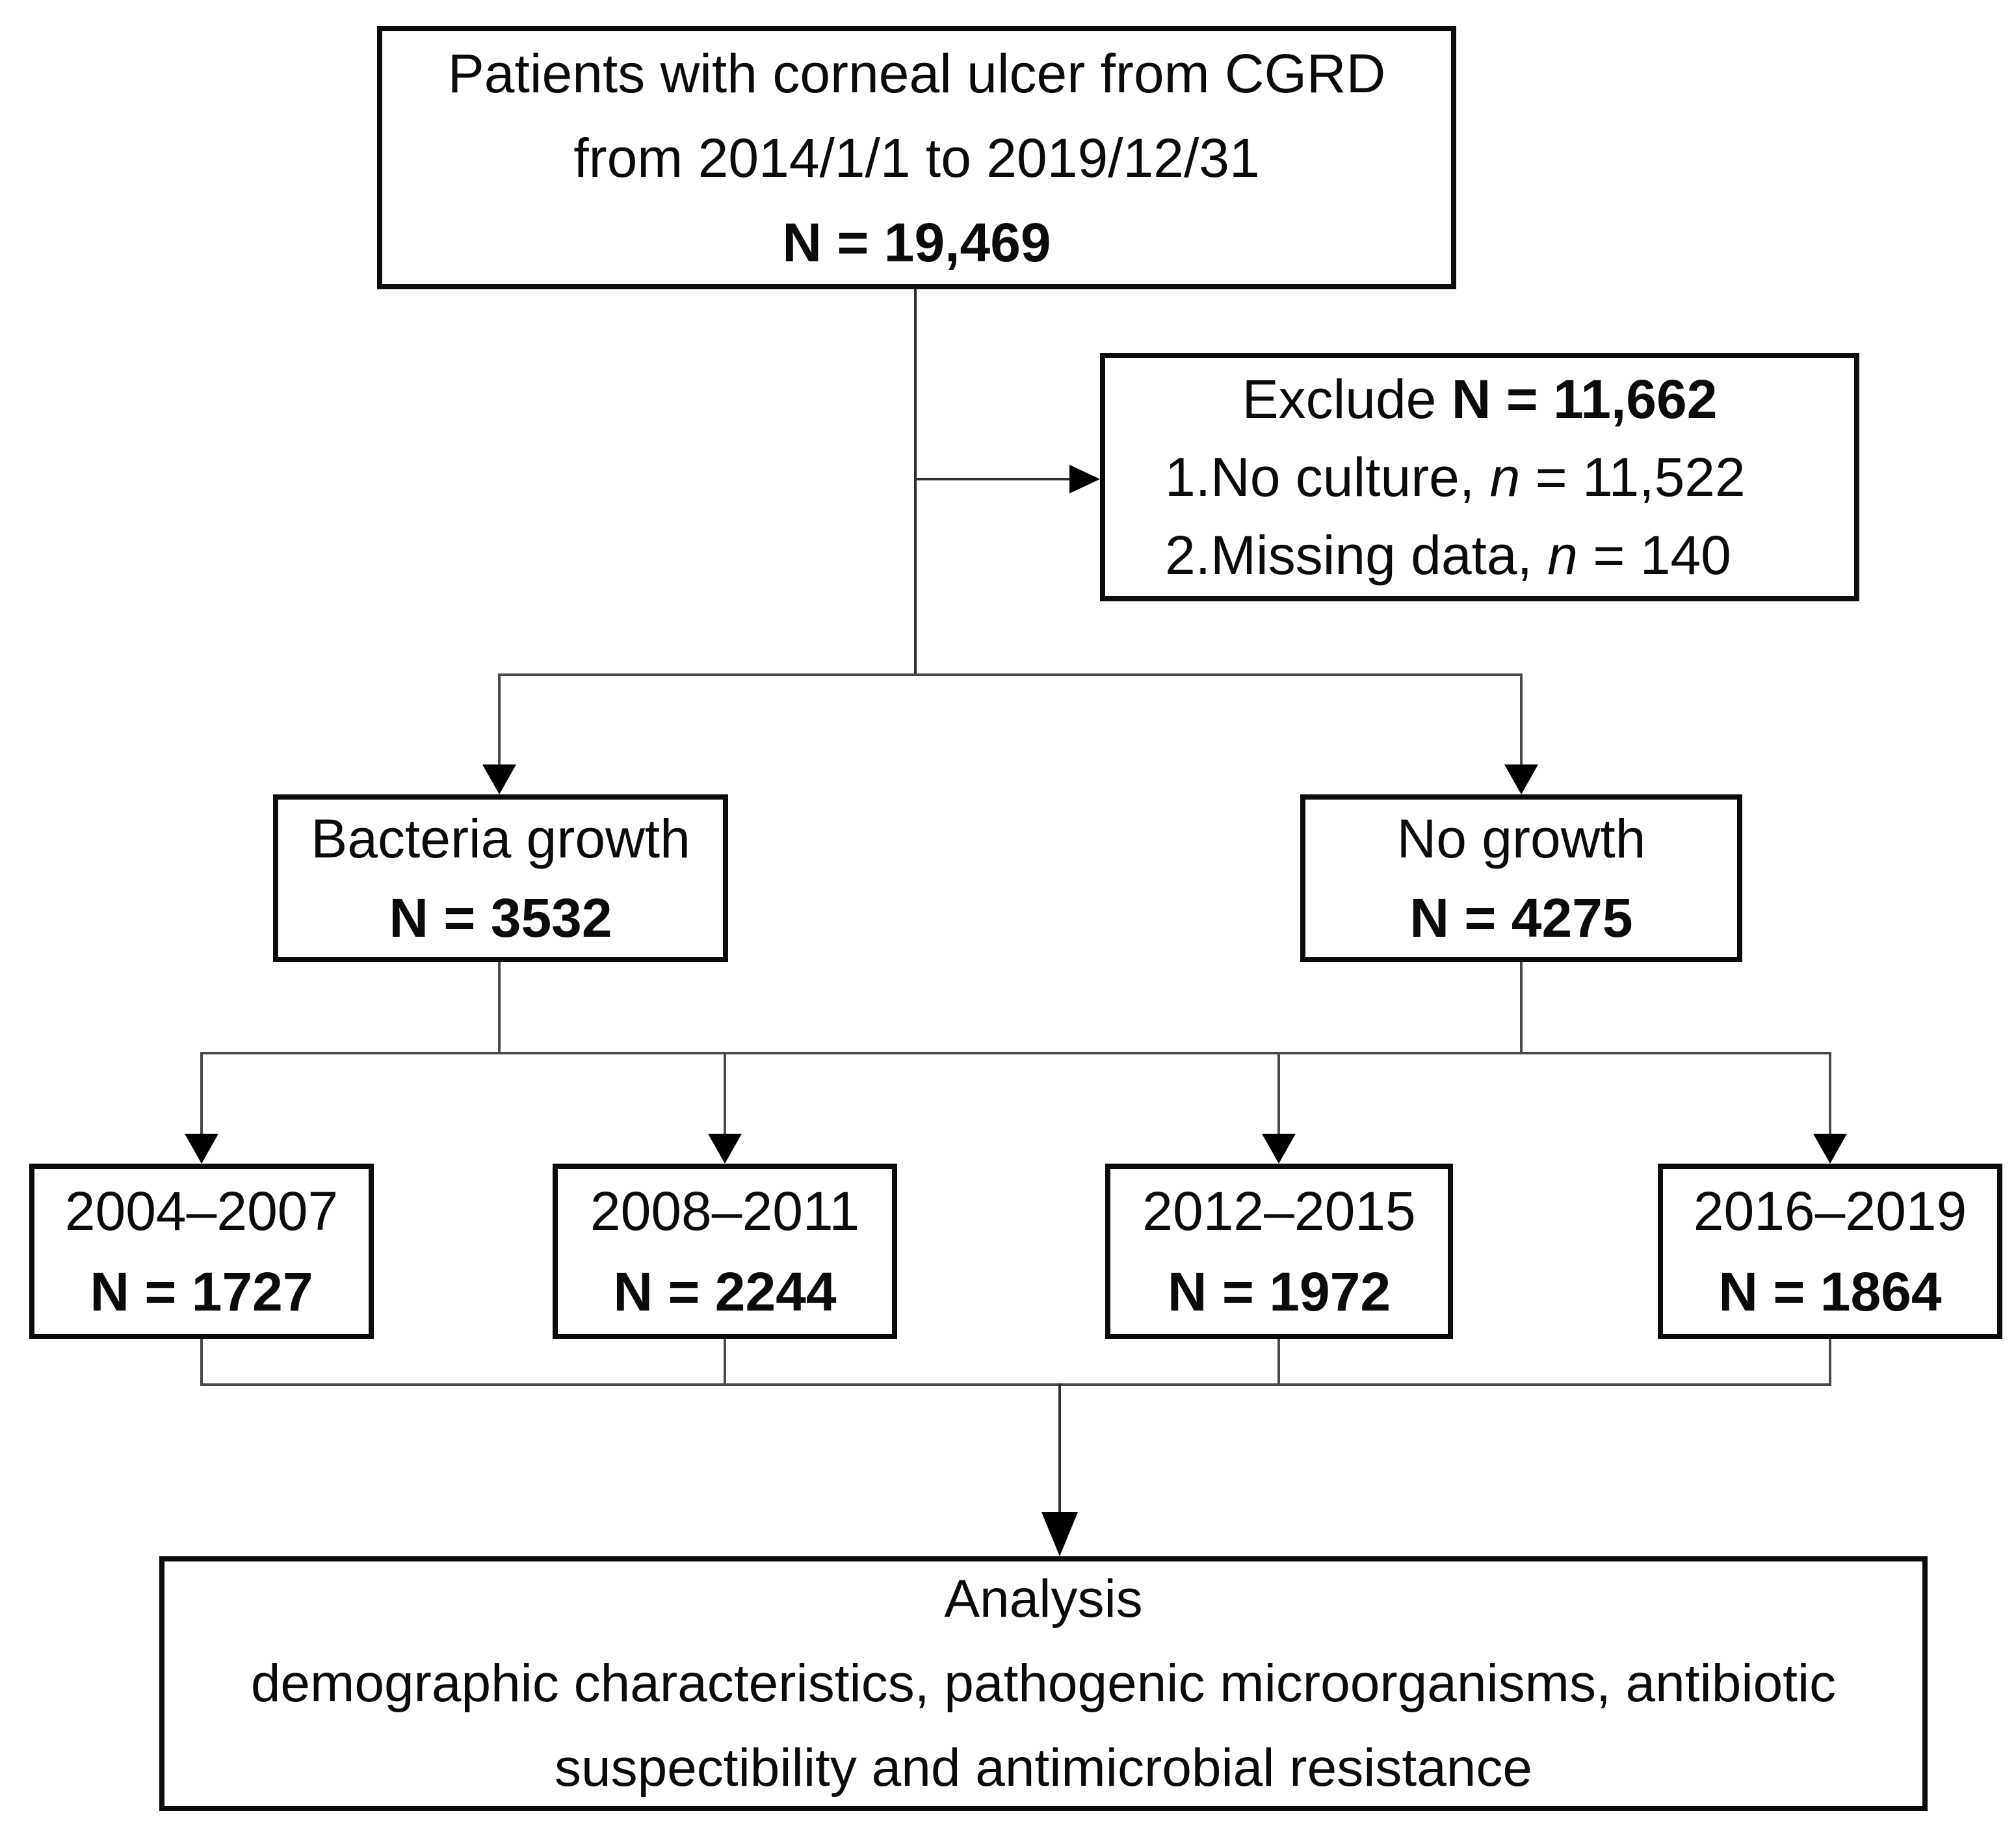 The width and height of the screenshot is (2016, 1828). Describe the element at coordinates (993, 479) in the screenshot. I see `connector-exclude-horizontal` at that location.